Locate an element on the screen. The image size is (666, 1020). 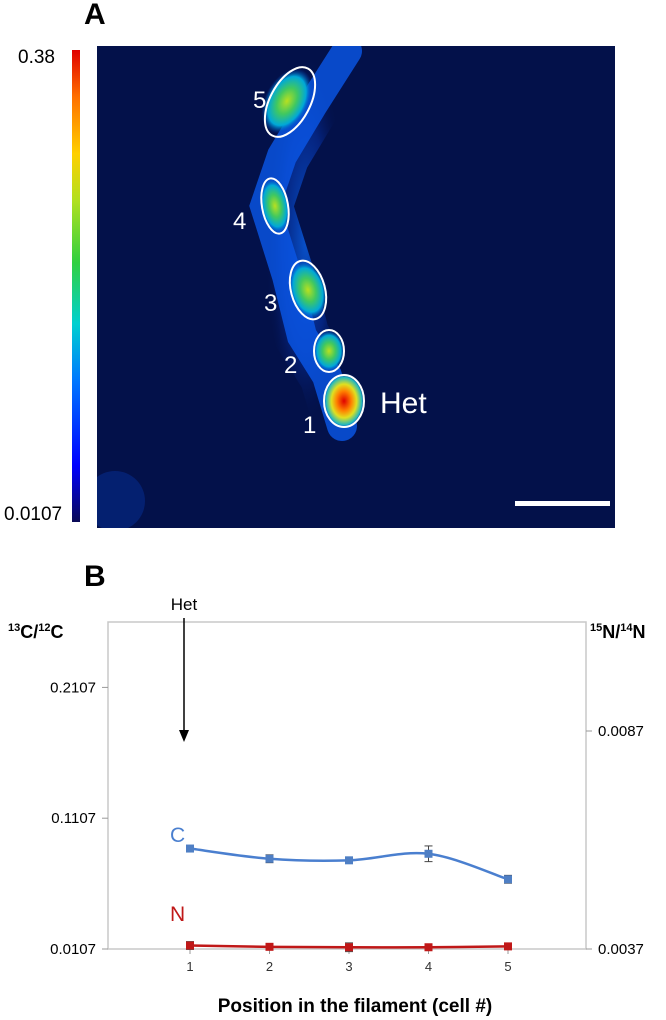
right-axis-title-sup2: 14 is located at coordinates (626, 628).